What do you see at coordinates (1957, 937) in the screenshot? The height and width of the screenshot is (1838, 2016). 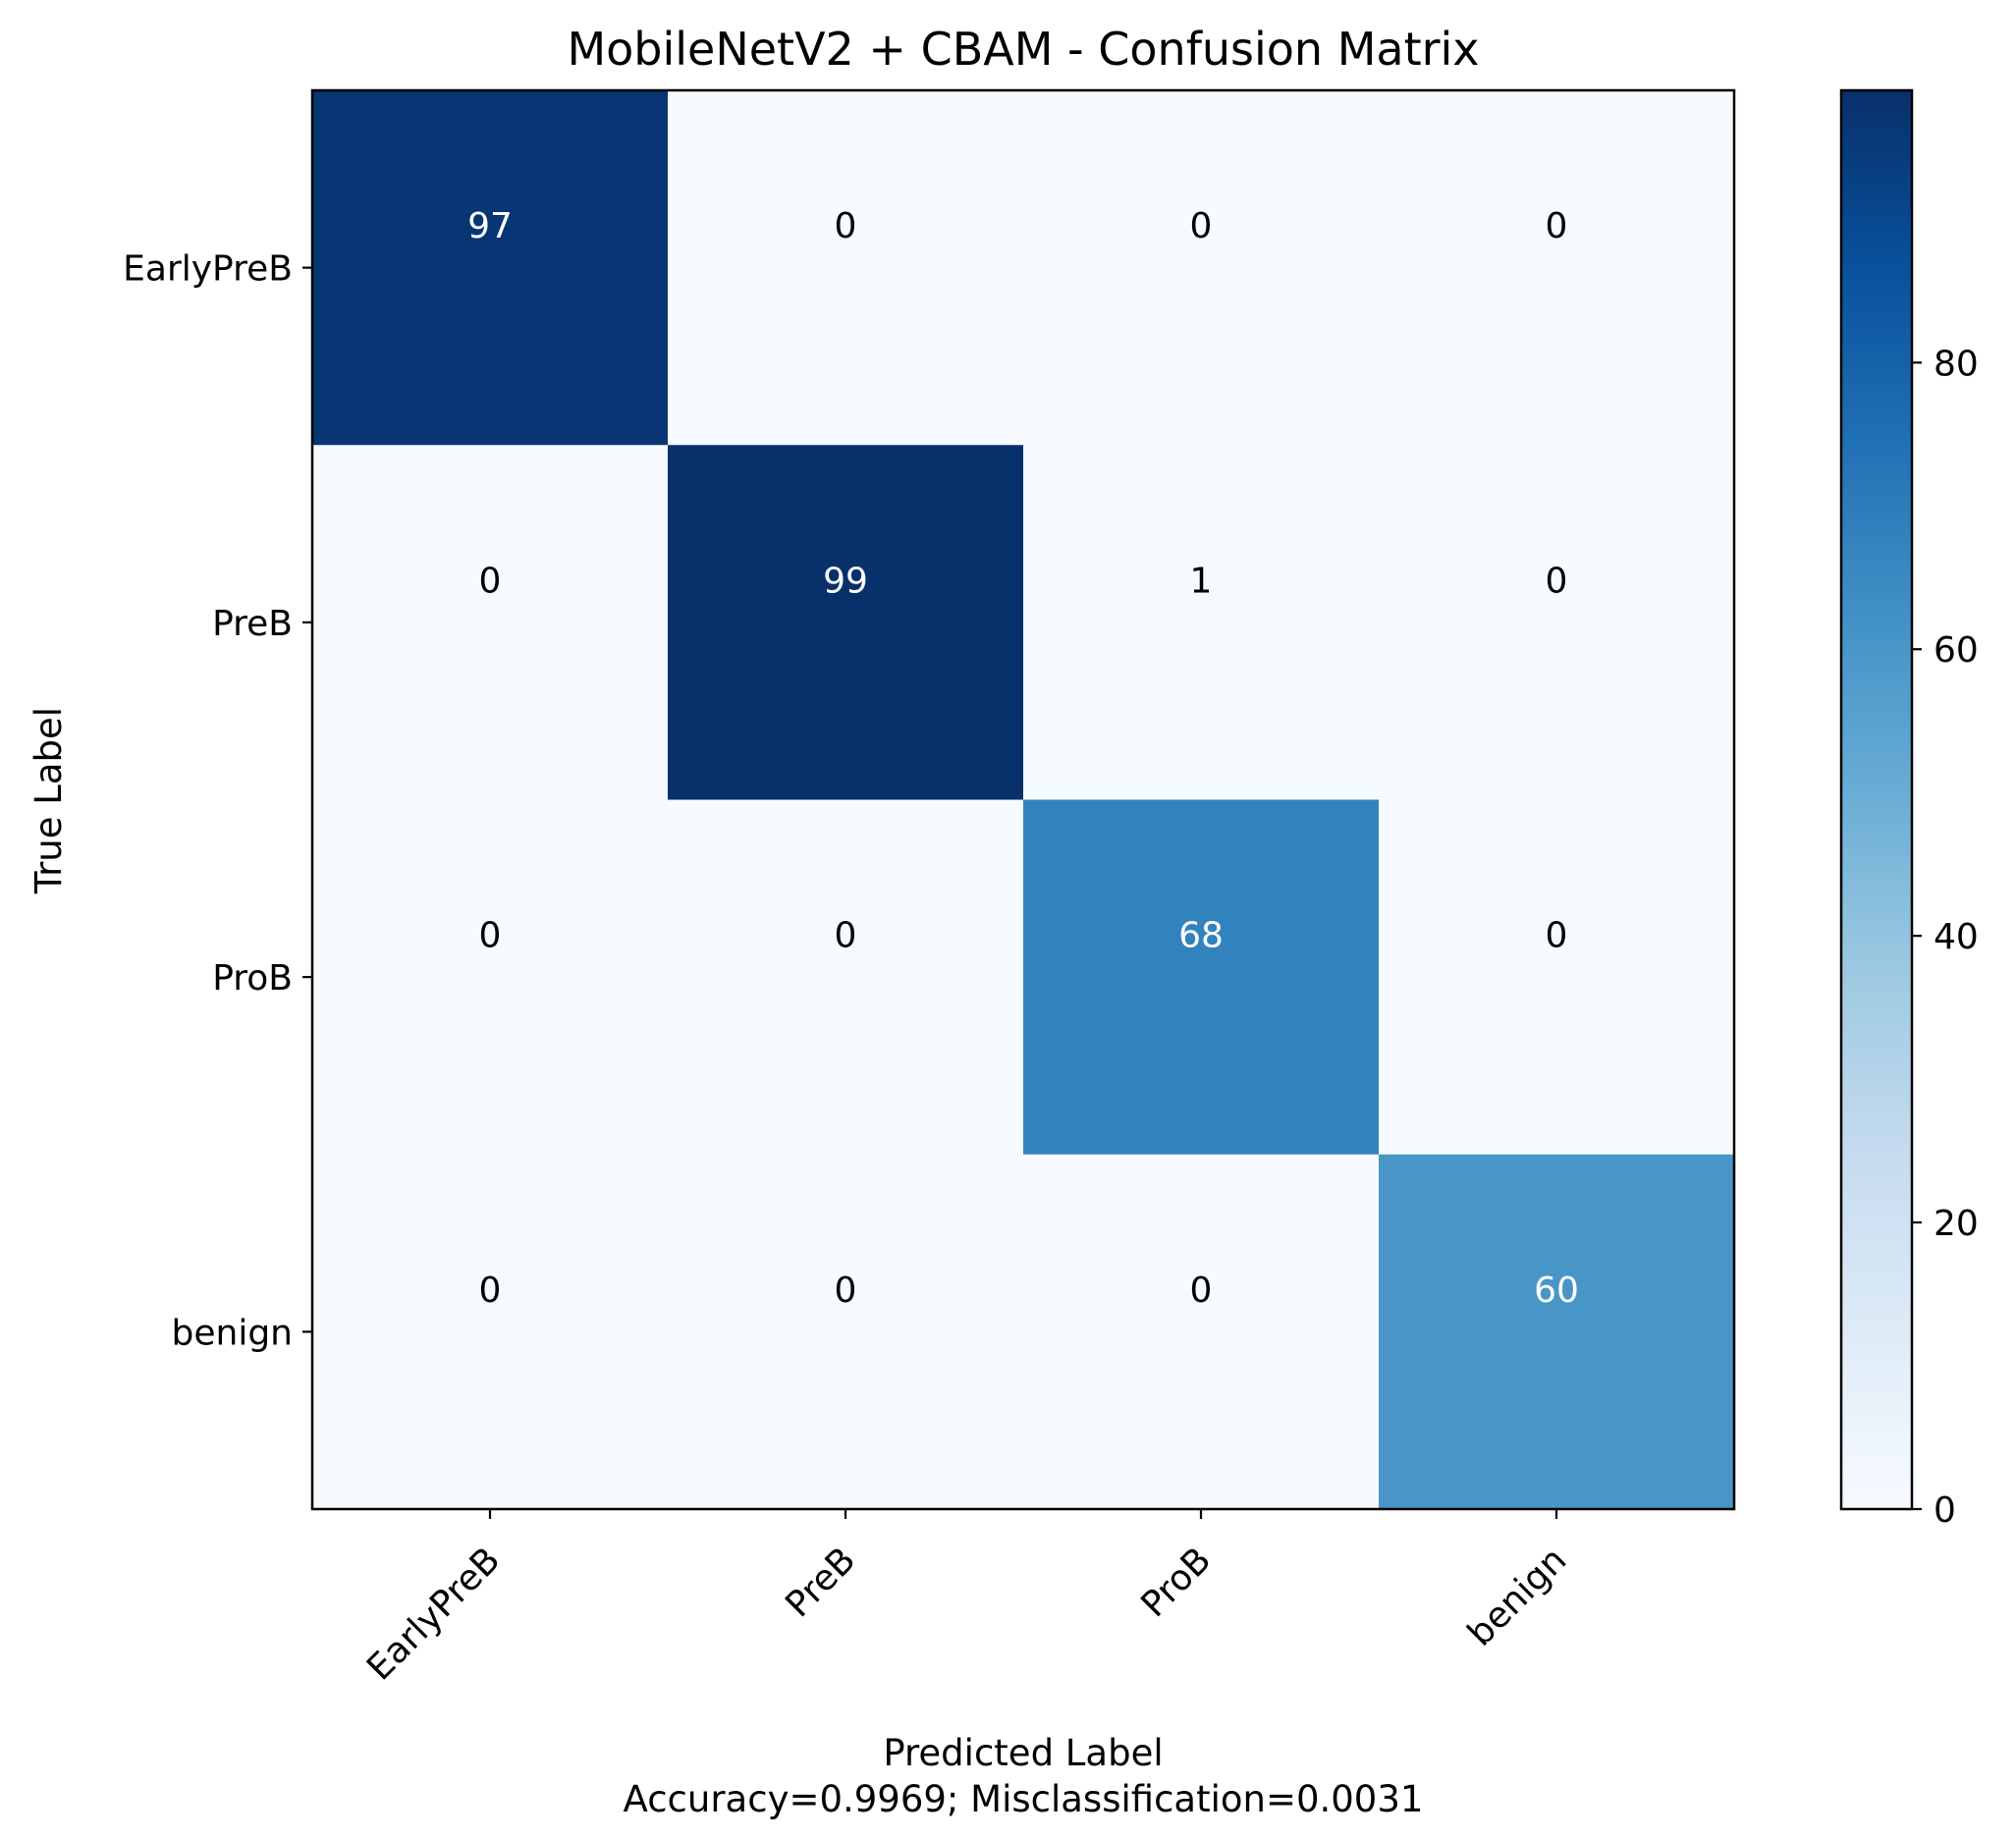 I see `colorbar-tick-label: 40` at bounding box center [1957, 937].